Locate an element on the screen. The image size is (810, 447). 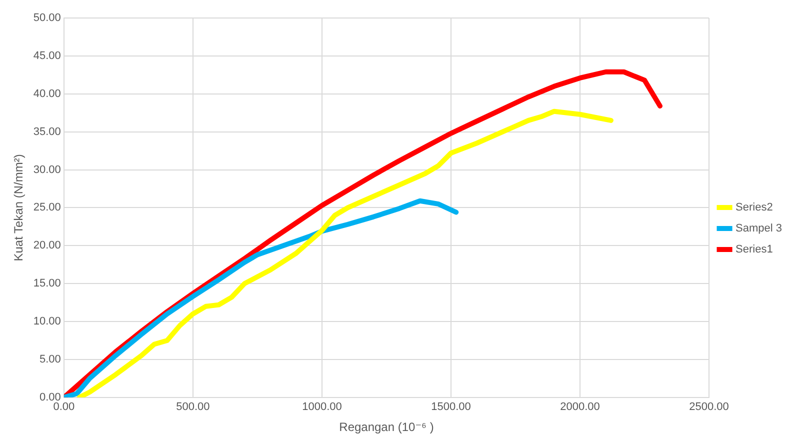
x-tick-label: 2500.00 is located at coordinates (709, 407).